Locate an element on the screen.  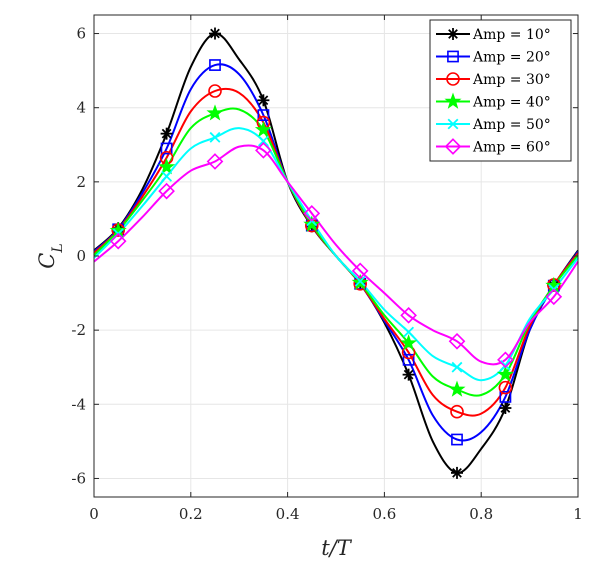
legend-entry-4: Amp = 40° is located at coordinates (511, 103).